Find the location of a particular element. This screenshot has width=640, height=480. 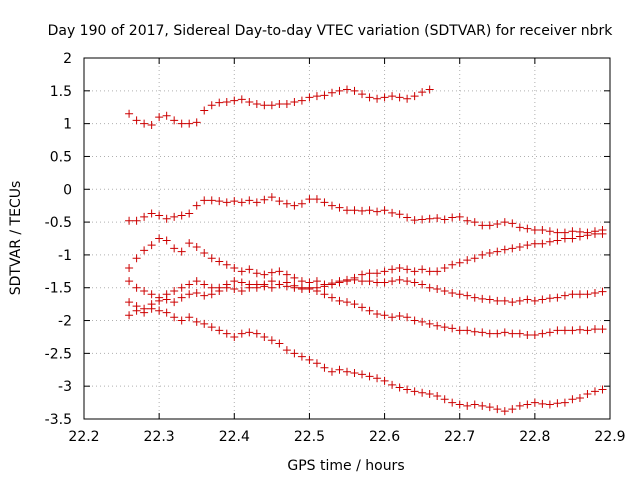

x-axis-label: GPS time / hours is located at coordinates (345, 466).